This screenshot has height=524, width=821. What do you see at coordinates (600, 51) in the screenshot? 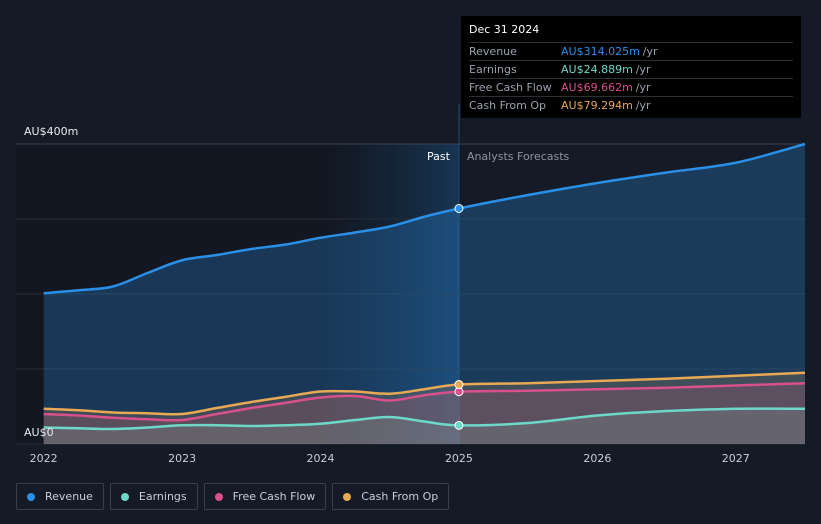
I see `tooltip-value: AU$314.025m` at bounding box center [600, 51].